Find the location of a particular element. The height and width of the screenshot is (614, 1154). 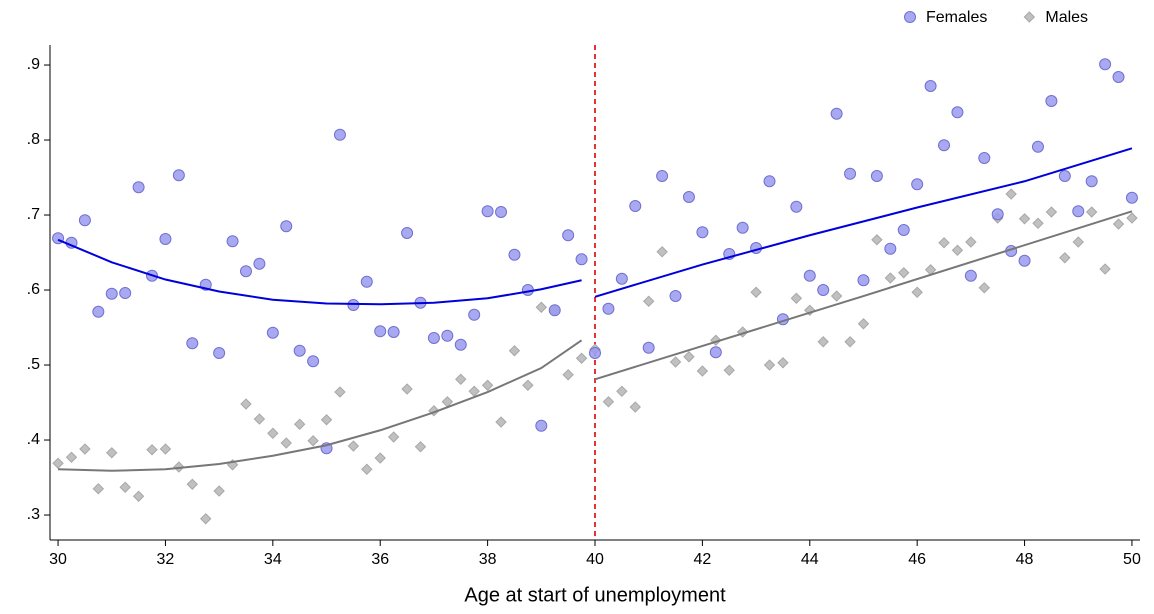

x-tick-label: 50 is located at coordinates (1132, 559).